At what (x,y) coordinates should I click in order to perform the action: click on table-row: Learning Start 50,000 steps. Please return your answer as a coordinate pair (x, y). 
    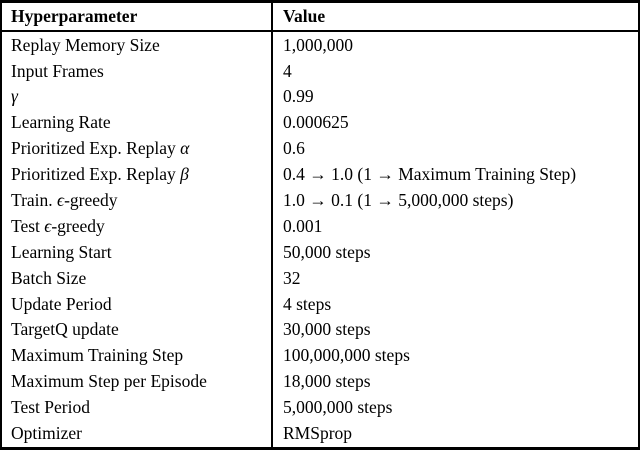
    Looking at the image, I should click on (320, 252).